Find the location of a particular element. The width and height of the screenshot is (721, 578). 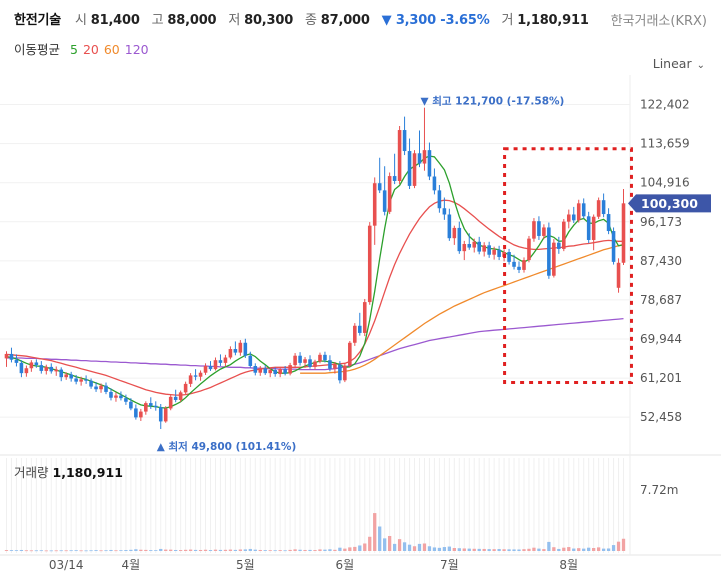

ma-legend: 이동평균 5 20 60 120 is located at coordinates (84, 48).